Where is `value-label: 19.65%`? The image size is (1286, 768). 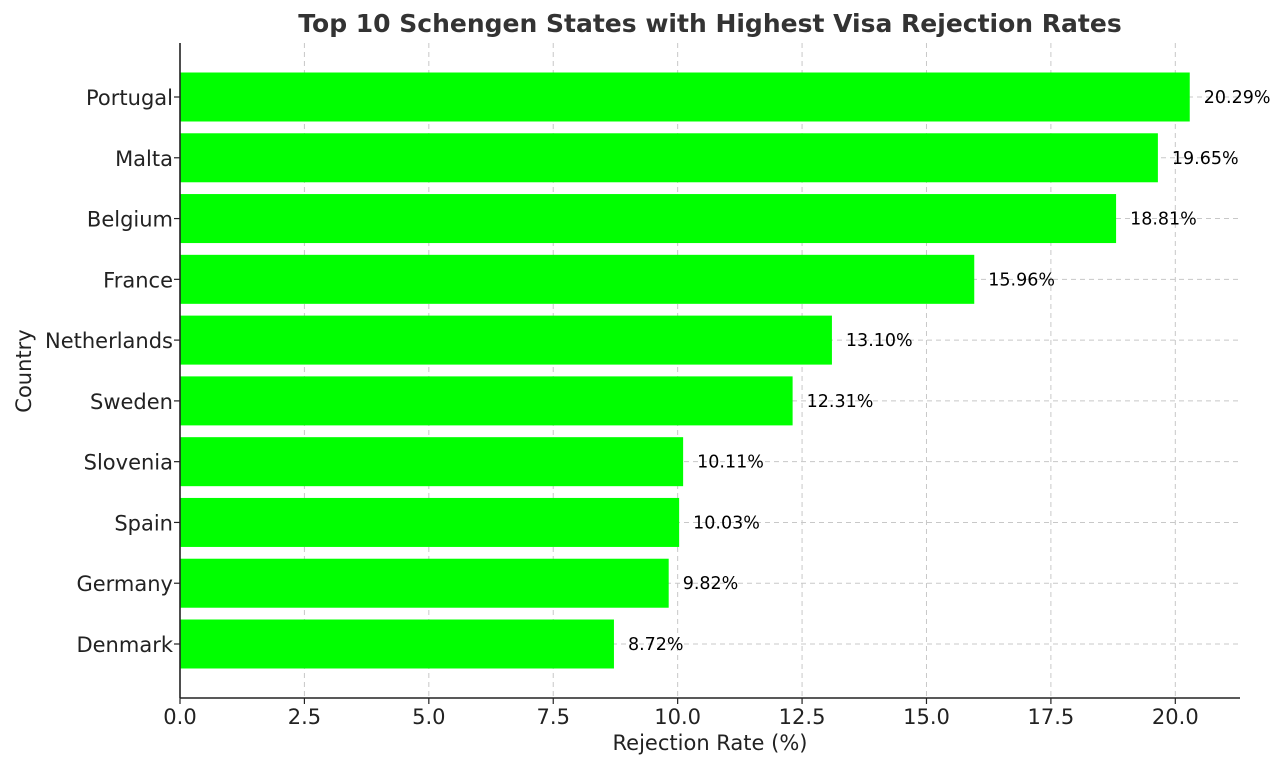 value-label: 19.65% is located at coordinates (1205, 159).